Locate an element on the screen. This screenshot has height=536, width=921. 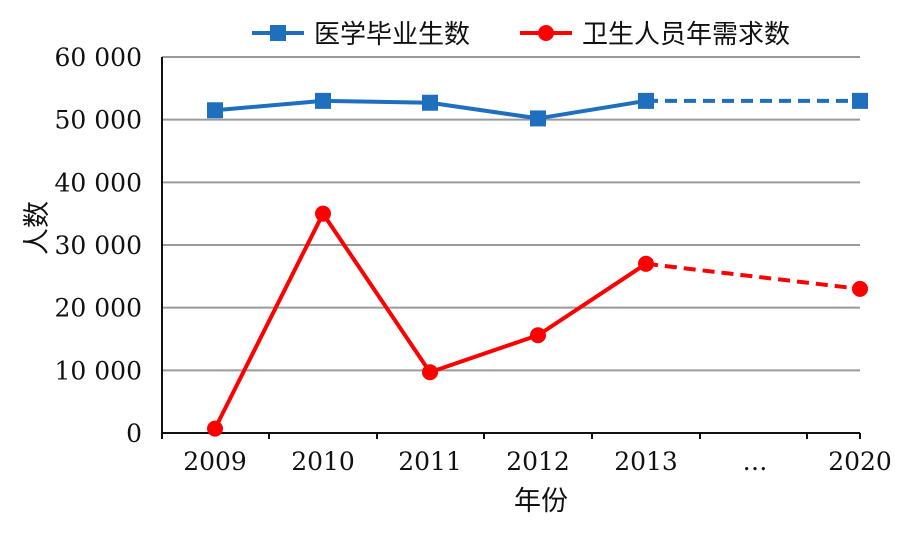
x-tick-label: 2012 is located at coordinates (538, 461).